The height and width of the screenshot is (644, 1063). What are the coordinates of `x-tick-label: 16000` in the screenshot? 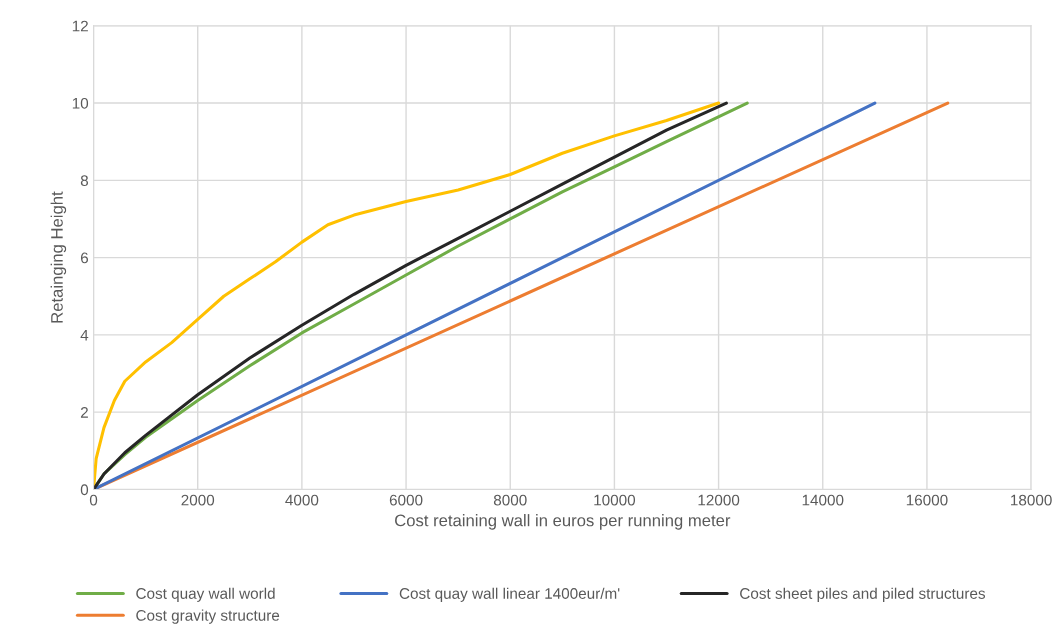 It's located at (927, 500).